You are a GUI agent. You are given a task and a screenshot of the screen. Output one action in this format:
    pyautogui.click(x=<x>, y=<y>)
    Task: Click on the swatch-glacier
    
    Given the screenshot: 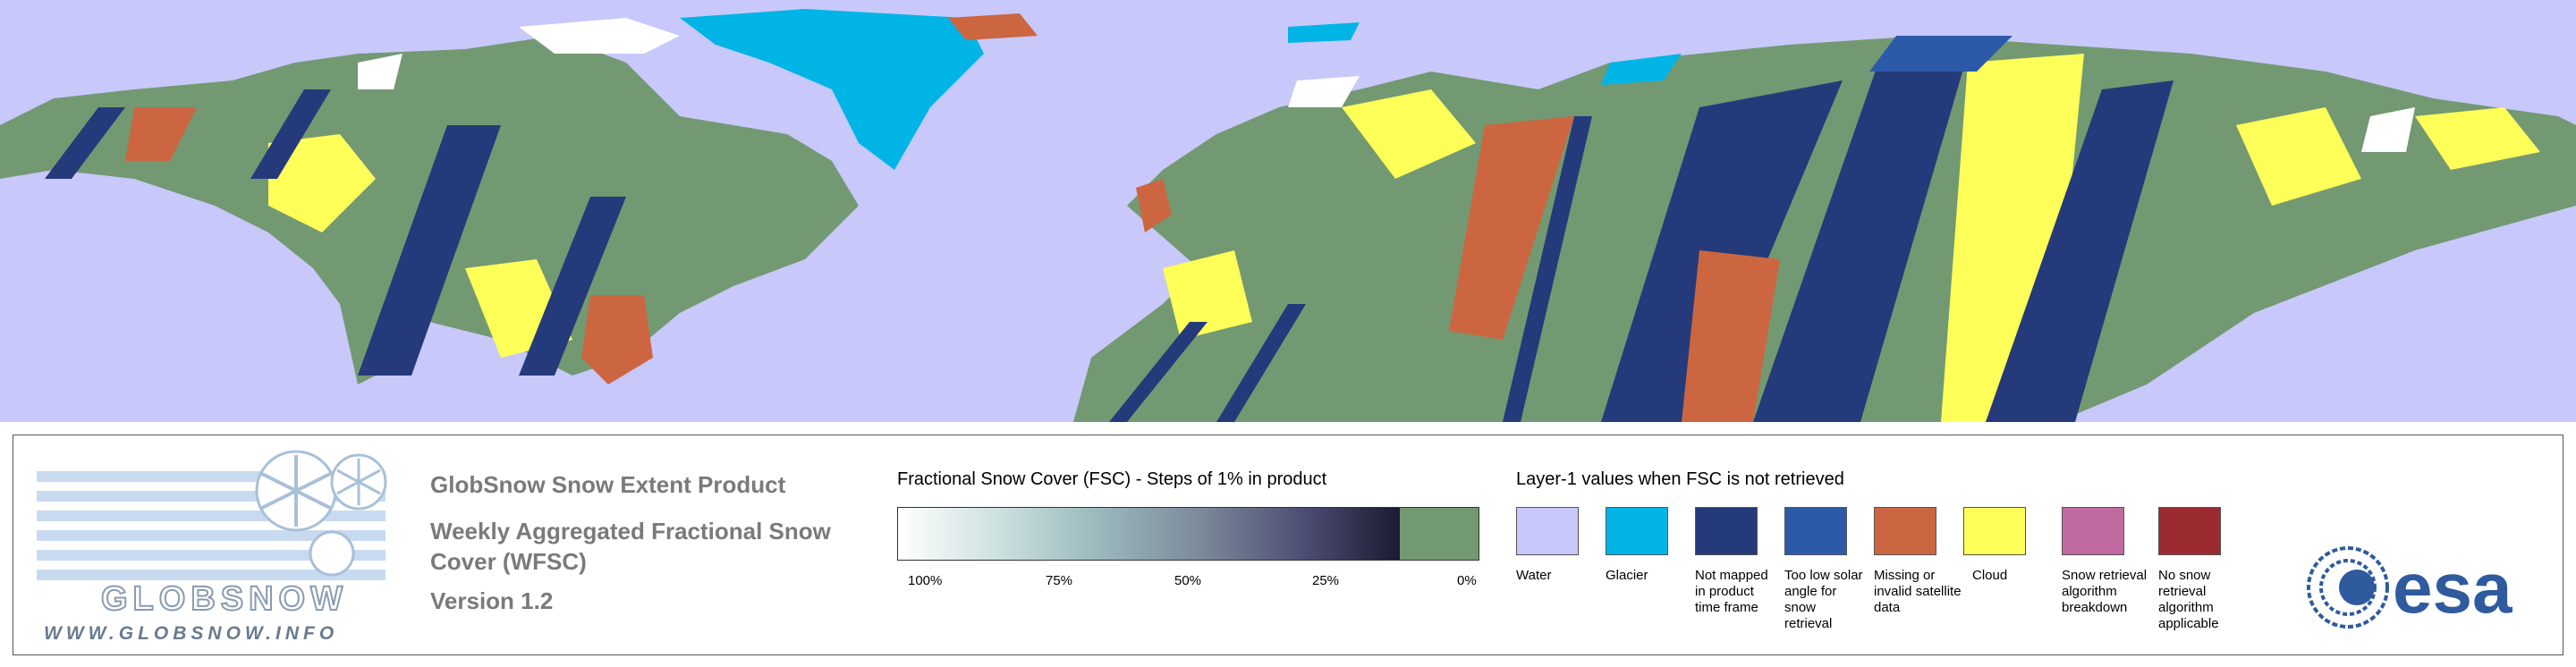 What is the action you would take?
    pyautogui.click(x=1637, y=531)
    